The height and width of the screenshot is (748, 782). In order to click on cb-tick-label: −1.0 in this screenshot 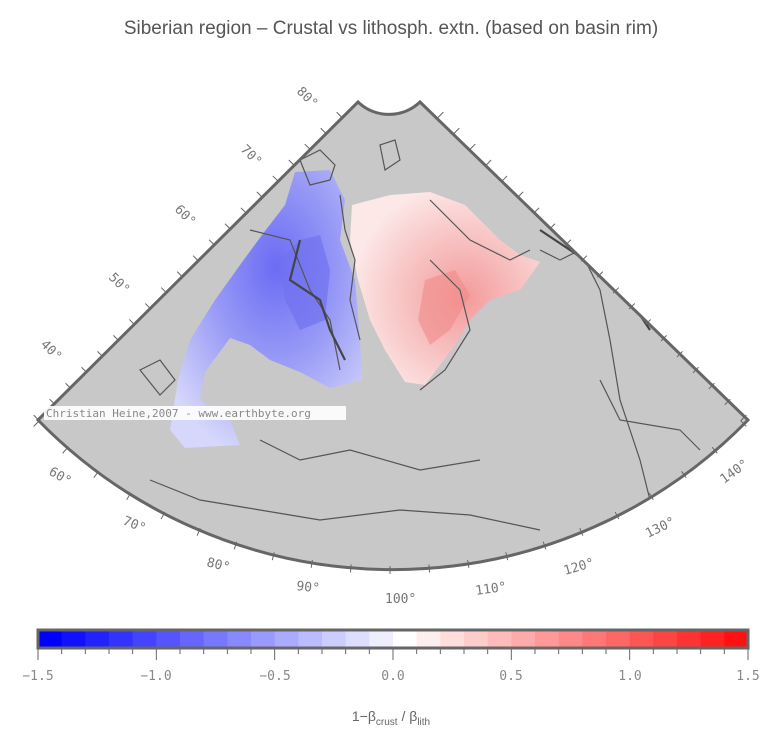, I will do `click(155, 676)`.